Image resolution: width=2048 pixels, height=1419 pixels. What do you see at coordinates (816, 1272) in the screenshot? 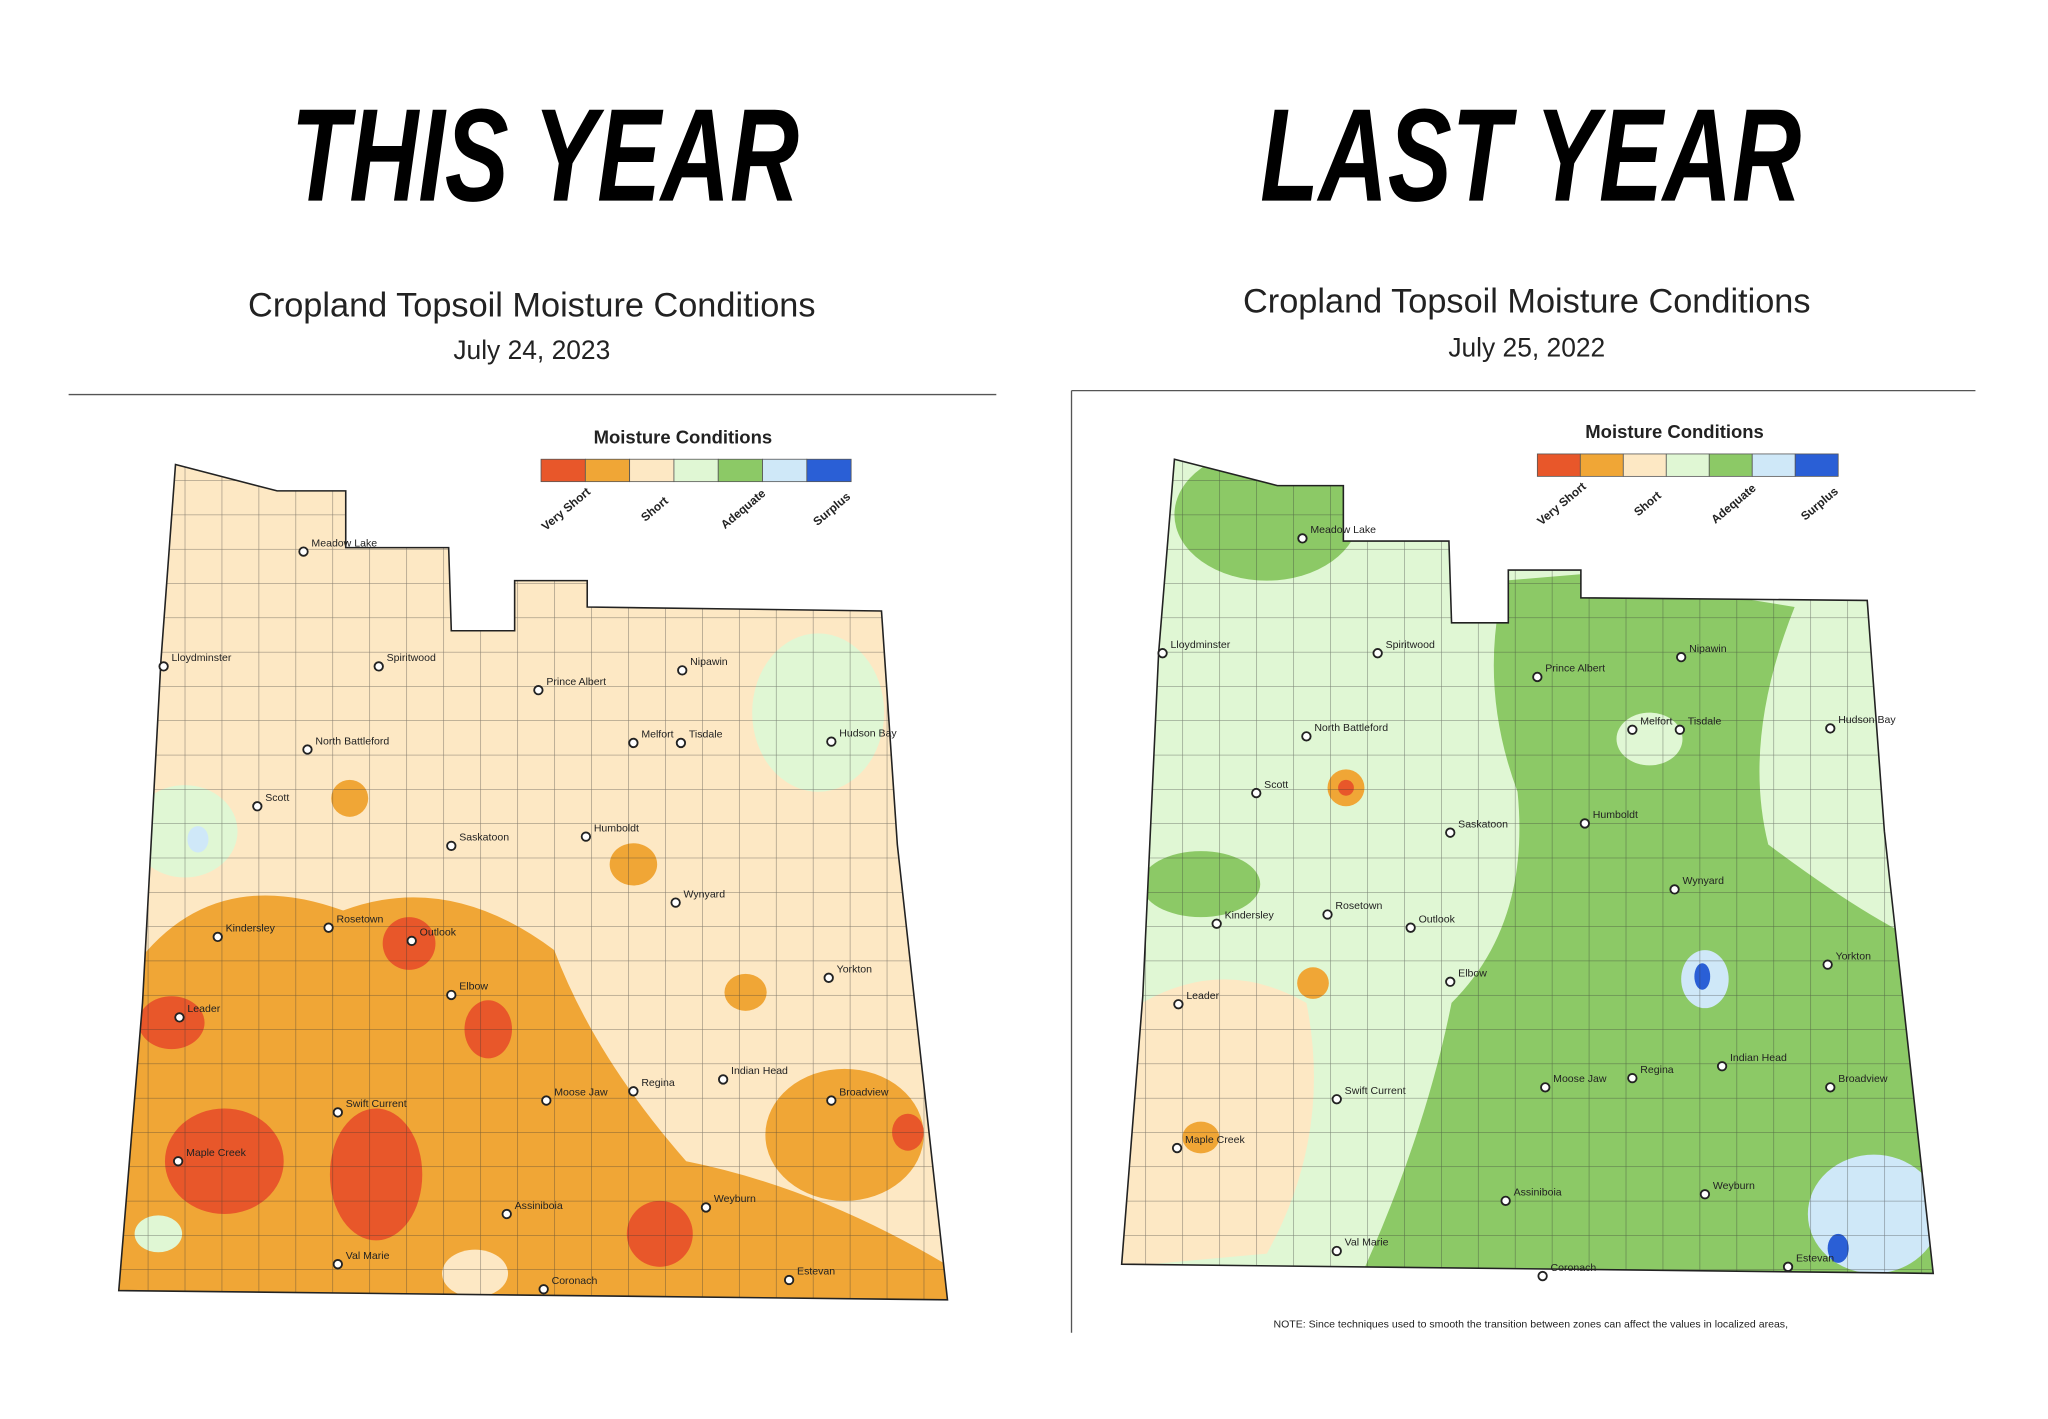
I see `city-label: Estevan` at bounding box center [816, 1272].